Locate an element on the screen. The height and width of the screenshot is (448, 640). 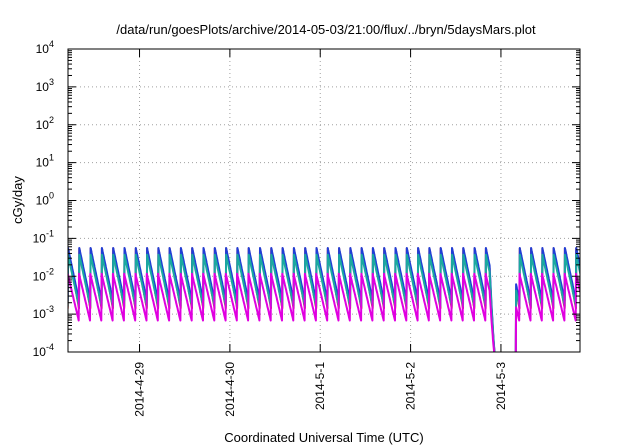
y-tick-label: 10³ is located at coordinates (45, 85).